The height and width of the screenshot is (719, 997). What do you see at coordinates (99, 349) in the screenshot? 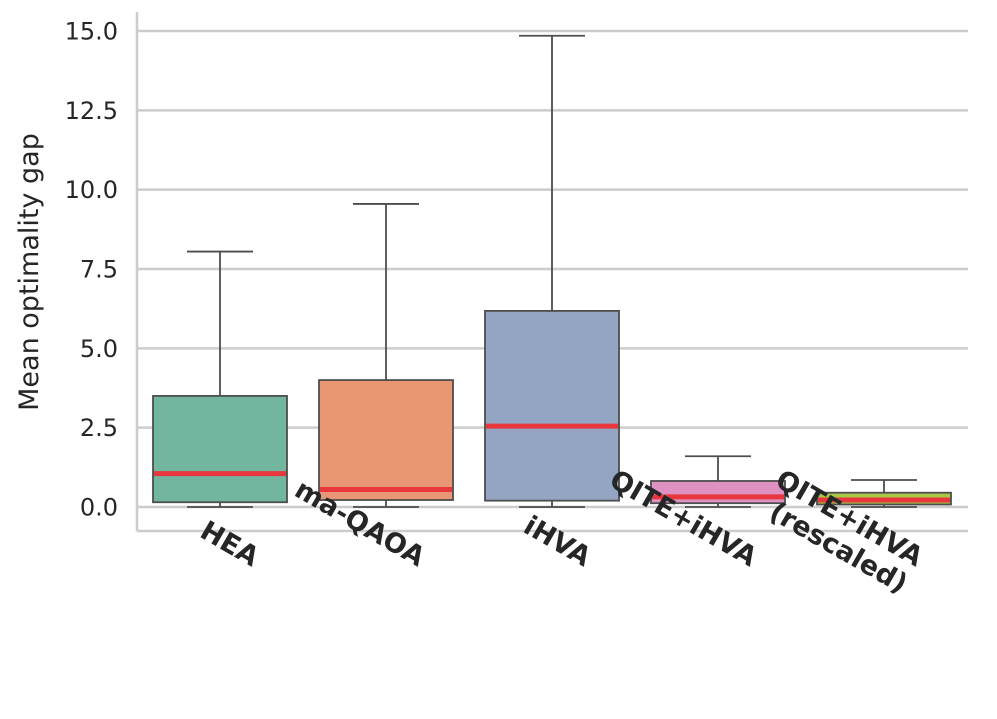
I see `y-tick-label: 5.0` at bounding box center [99, 349].